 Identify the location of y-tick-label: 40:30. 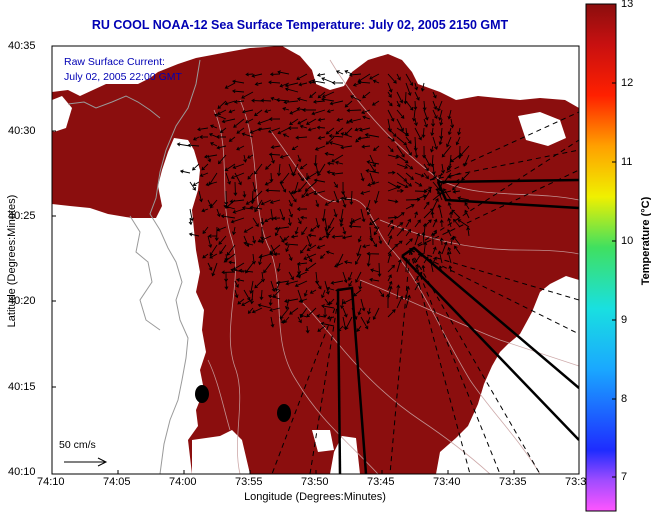
(22, 131).